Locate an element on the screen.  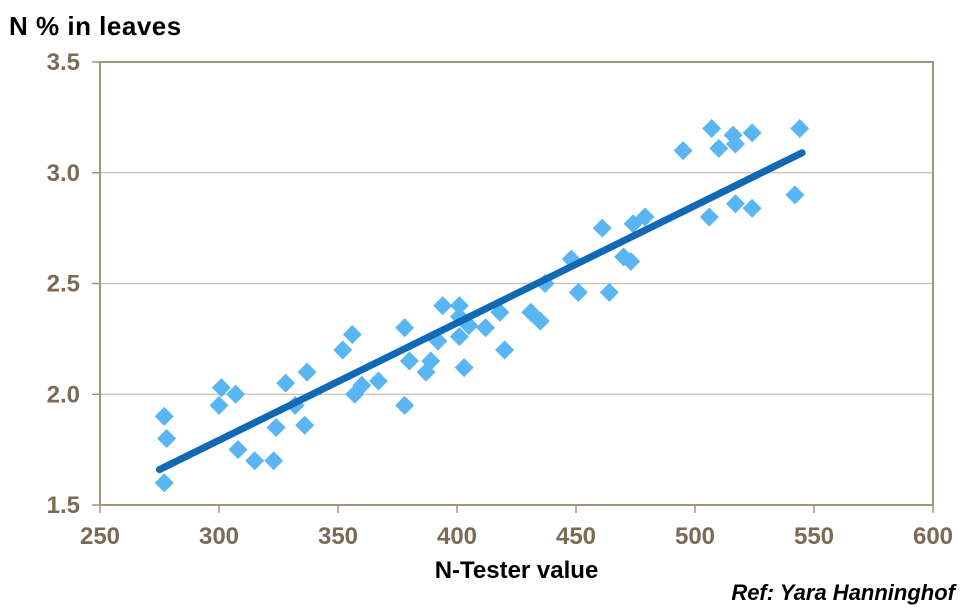
y-tick-label: 2.0 is located at coordinates (63, 394).